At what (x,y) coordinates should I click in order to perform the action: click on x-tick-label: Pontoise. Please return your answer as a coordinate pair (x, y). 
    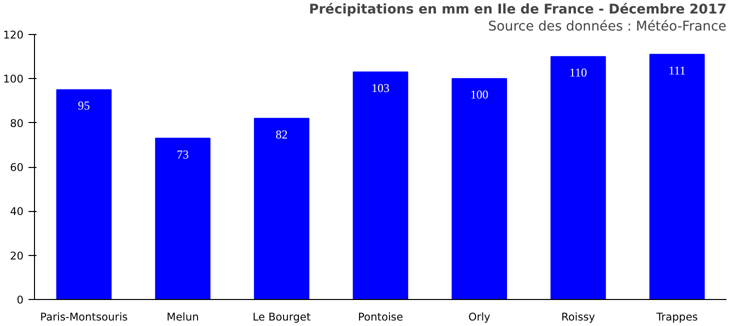
    Looking at the image, I should click on (381, 317).